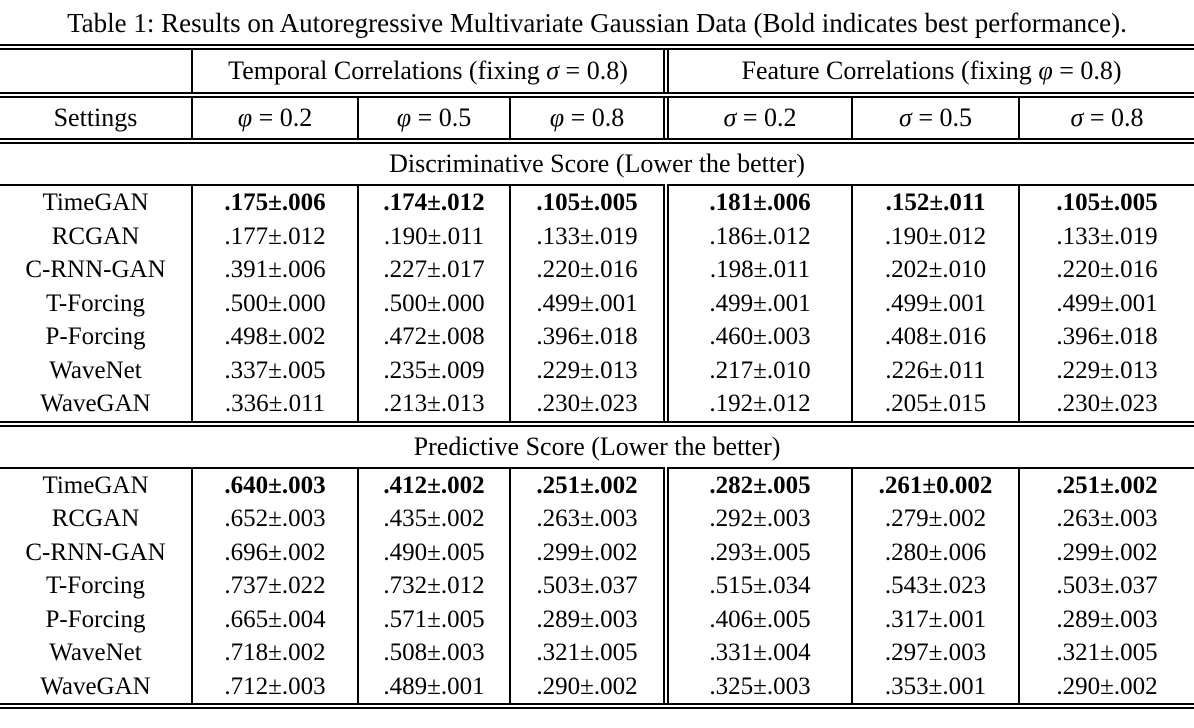 The height and width of the screenshot is (728, 1194). What do you see at coordinates (96, 119) in the screenshot?
I see `settings-label: Settings` at bounding box center [96, 119].